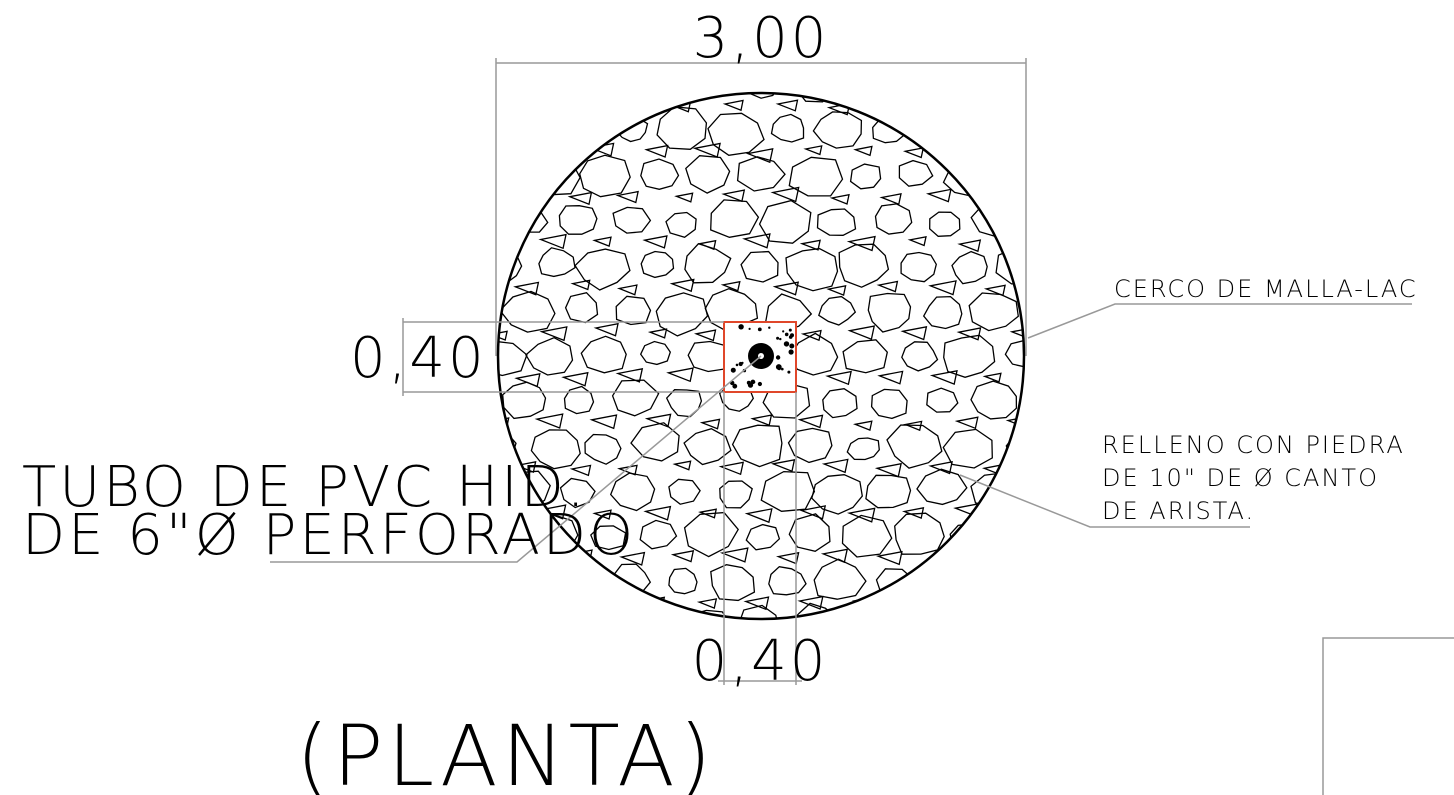  I want to click on square-height-label: 0,40, so click(418, 358).